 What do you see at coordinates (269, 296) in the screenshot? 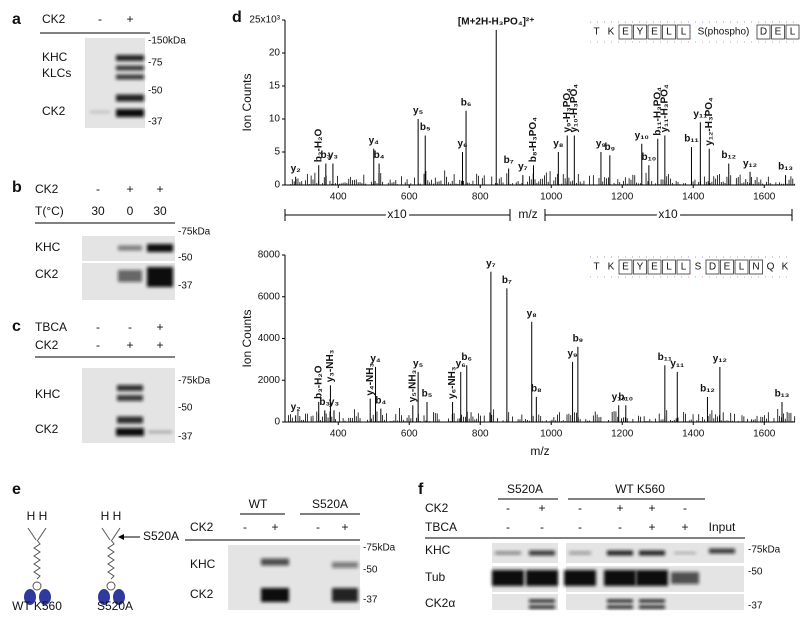
I see `y-tick-label: 6000` at bounding box center [269, 296].